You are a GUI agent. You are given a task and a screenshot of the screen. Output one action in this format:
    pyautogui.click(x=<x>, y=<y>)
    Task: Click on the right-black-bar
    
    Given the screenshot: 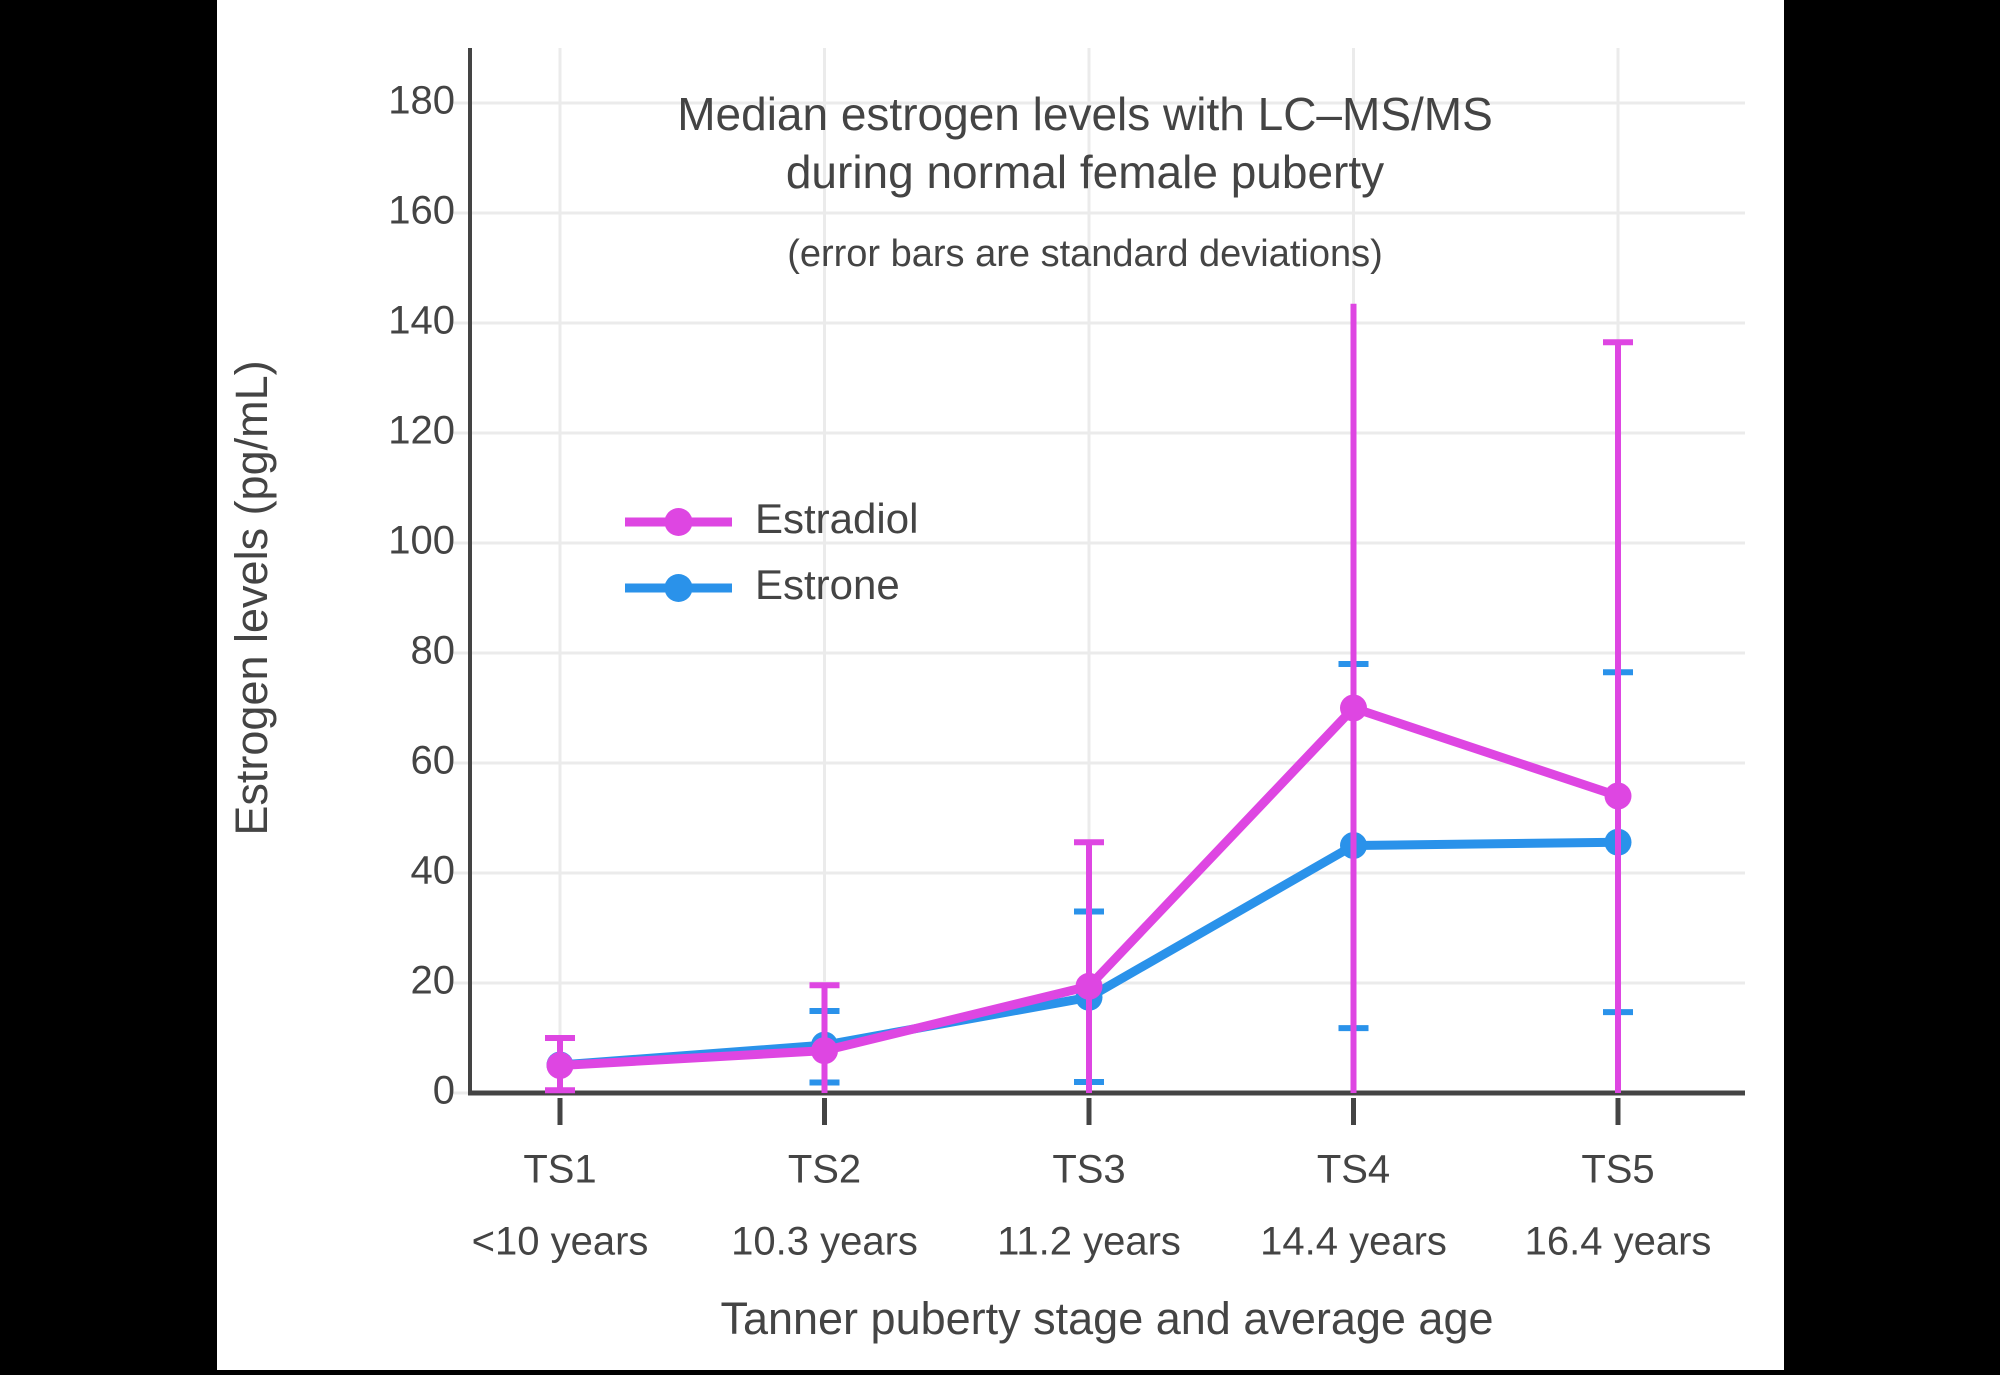 What is the action you would take?
    pyautogui.click(x=1892, y=685)
    